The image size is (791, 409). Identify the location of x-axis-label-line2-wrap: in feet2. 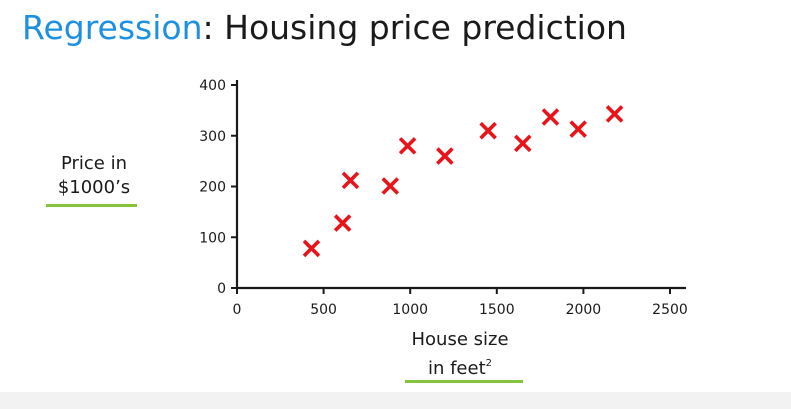
(460, 366).